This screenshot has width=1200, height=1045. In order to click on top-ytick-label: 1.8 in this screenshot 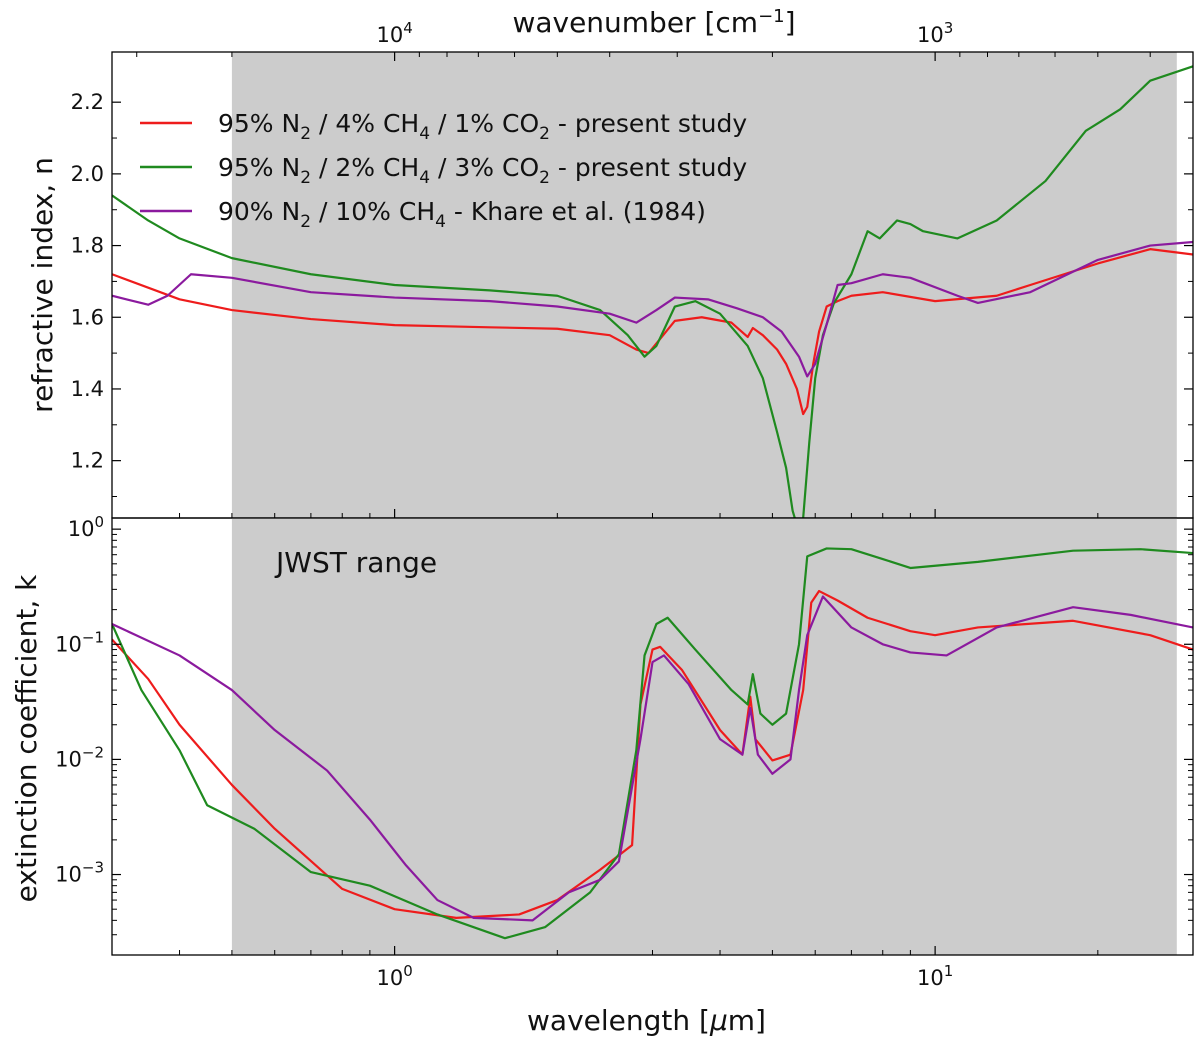, I will do `click(87, 246)`.